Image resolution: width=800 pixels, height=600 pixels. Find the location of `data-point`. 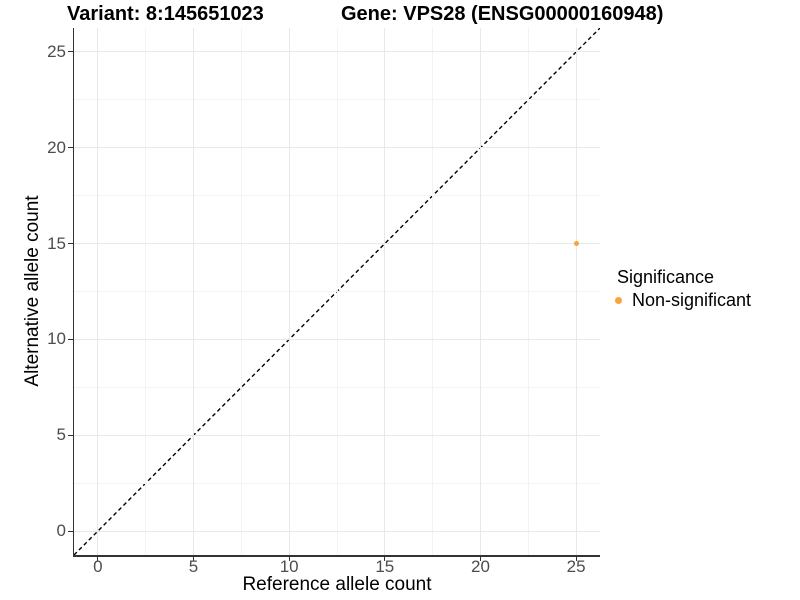

data-point is located at coordinates (576, 244).